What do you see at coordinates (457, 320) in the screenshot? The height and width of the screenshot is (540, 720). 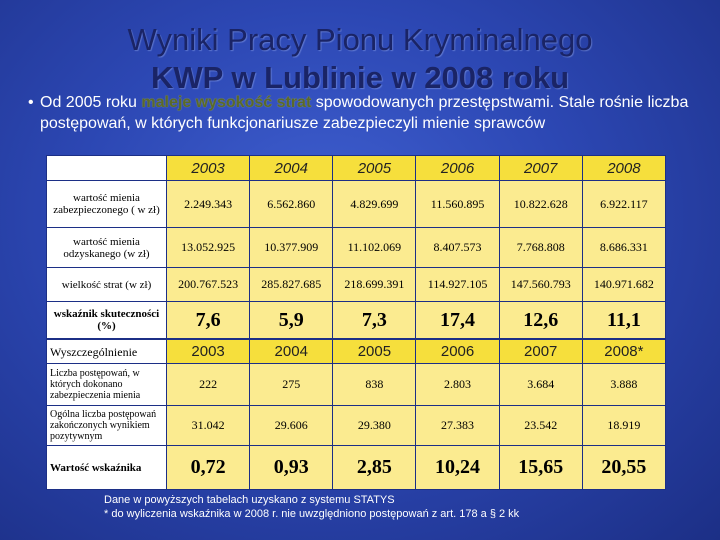 I see `table-cell: 17,4` at bounding box center [457, 320].